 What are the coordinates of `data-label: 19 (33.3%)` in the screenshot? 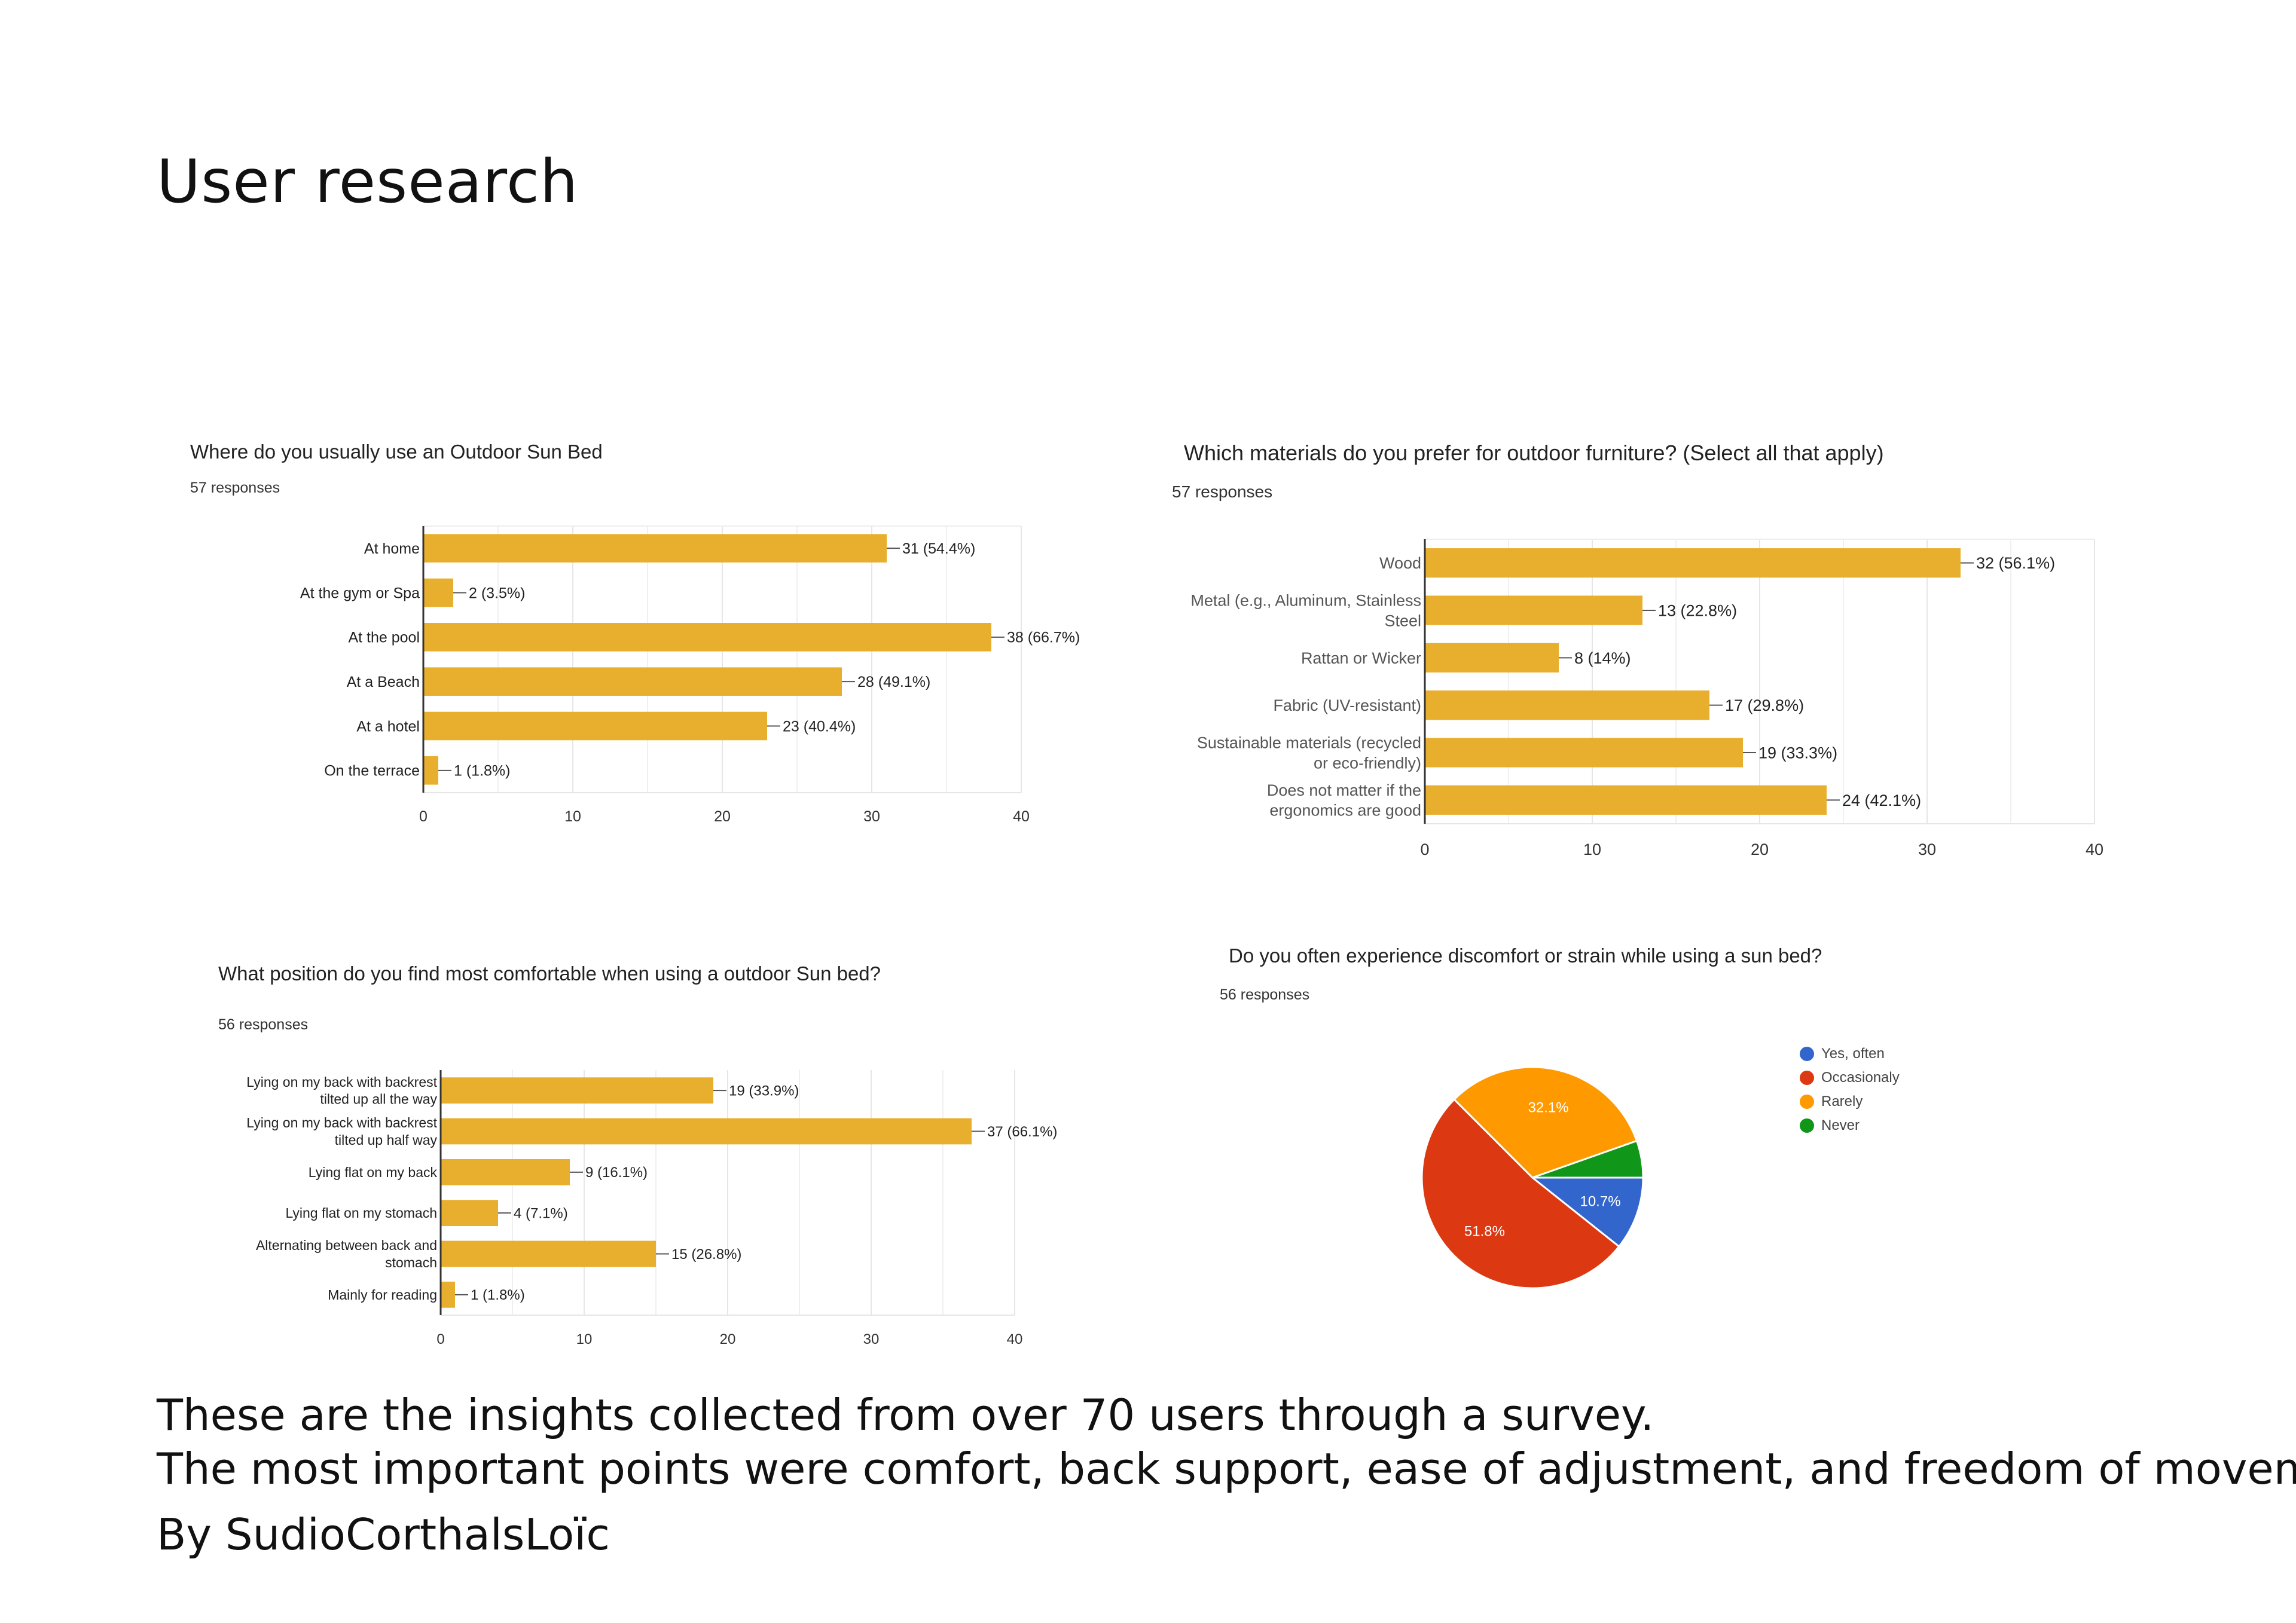 It's located at (1797, 753).